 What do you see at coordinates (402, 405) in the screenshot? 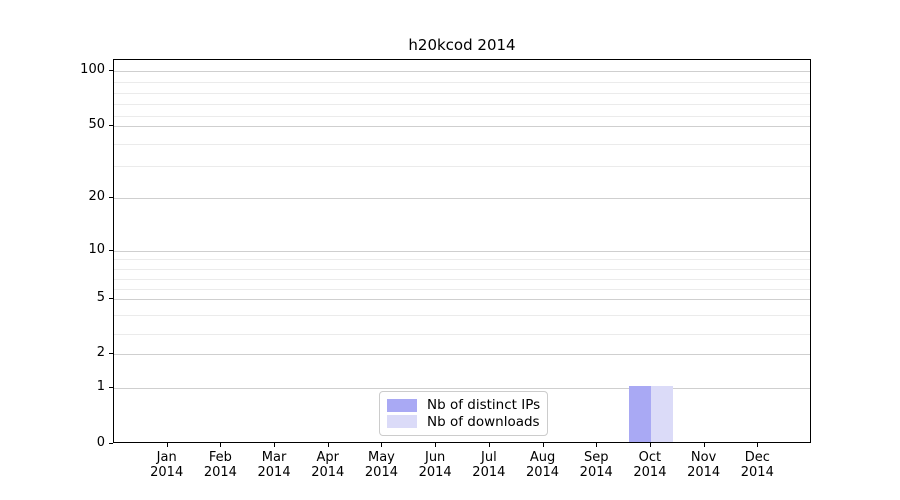
I see `legend-swatch-distinct-ips` at bounding box center [402, 405].